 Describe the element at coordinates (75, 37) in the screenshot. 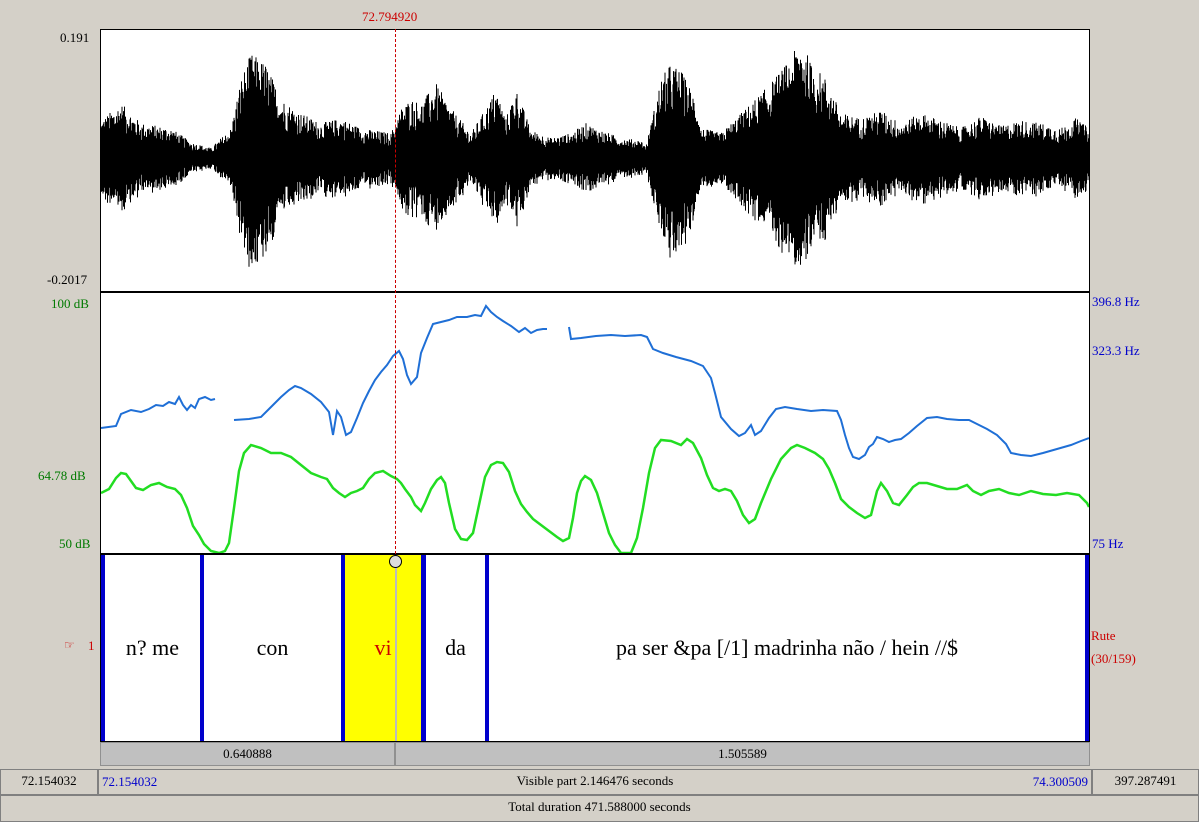

I see `waveform-max-label: 0.191` at that location.